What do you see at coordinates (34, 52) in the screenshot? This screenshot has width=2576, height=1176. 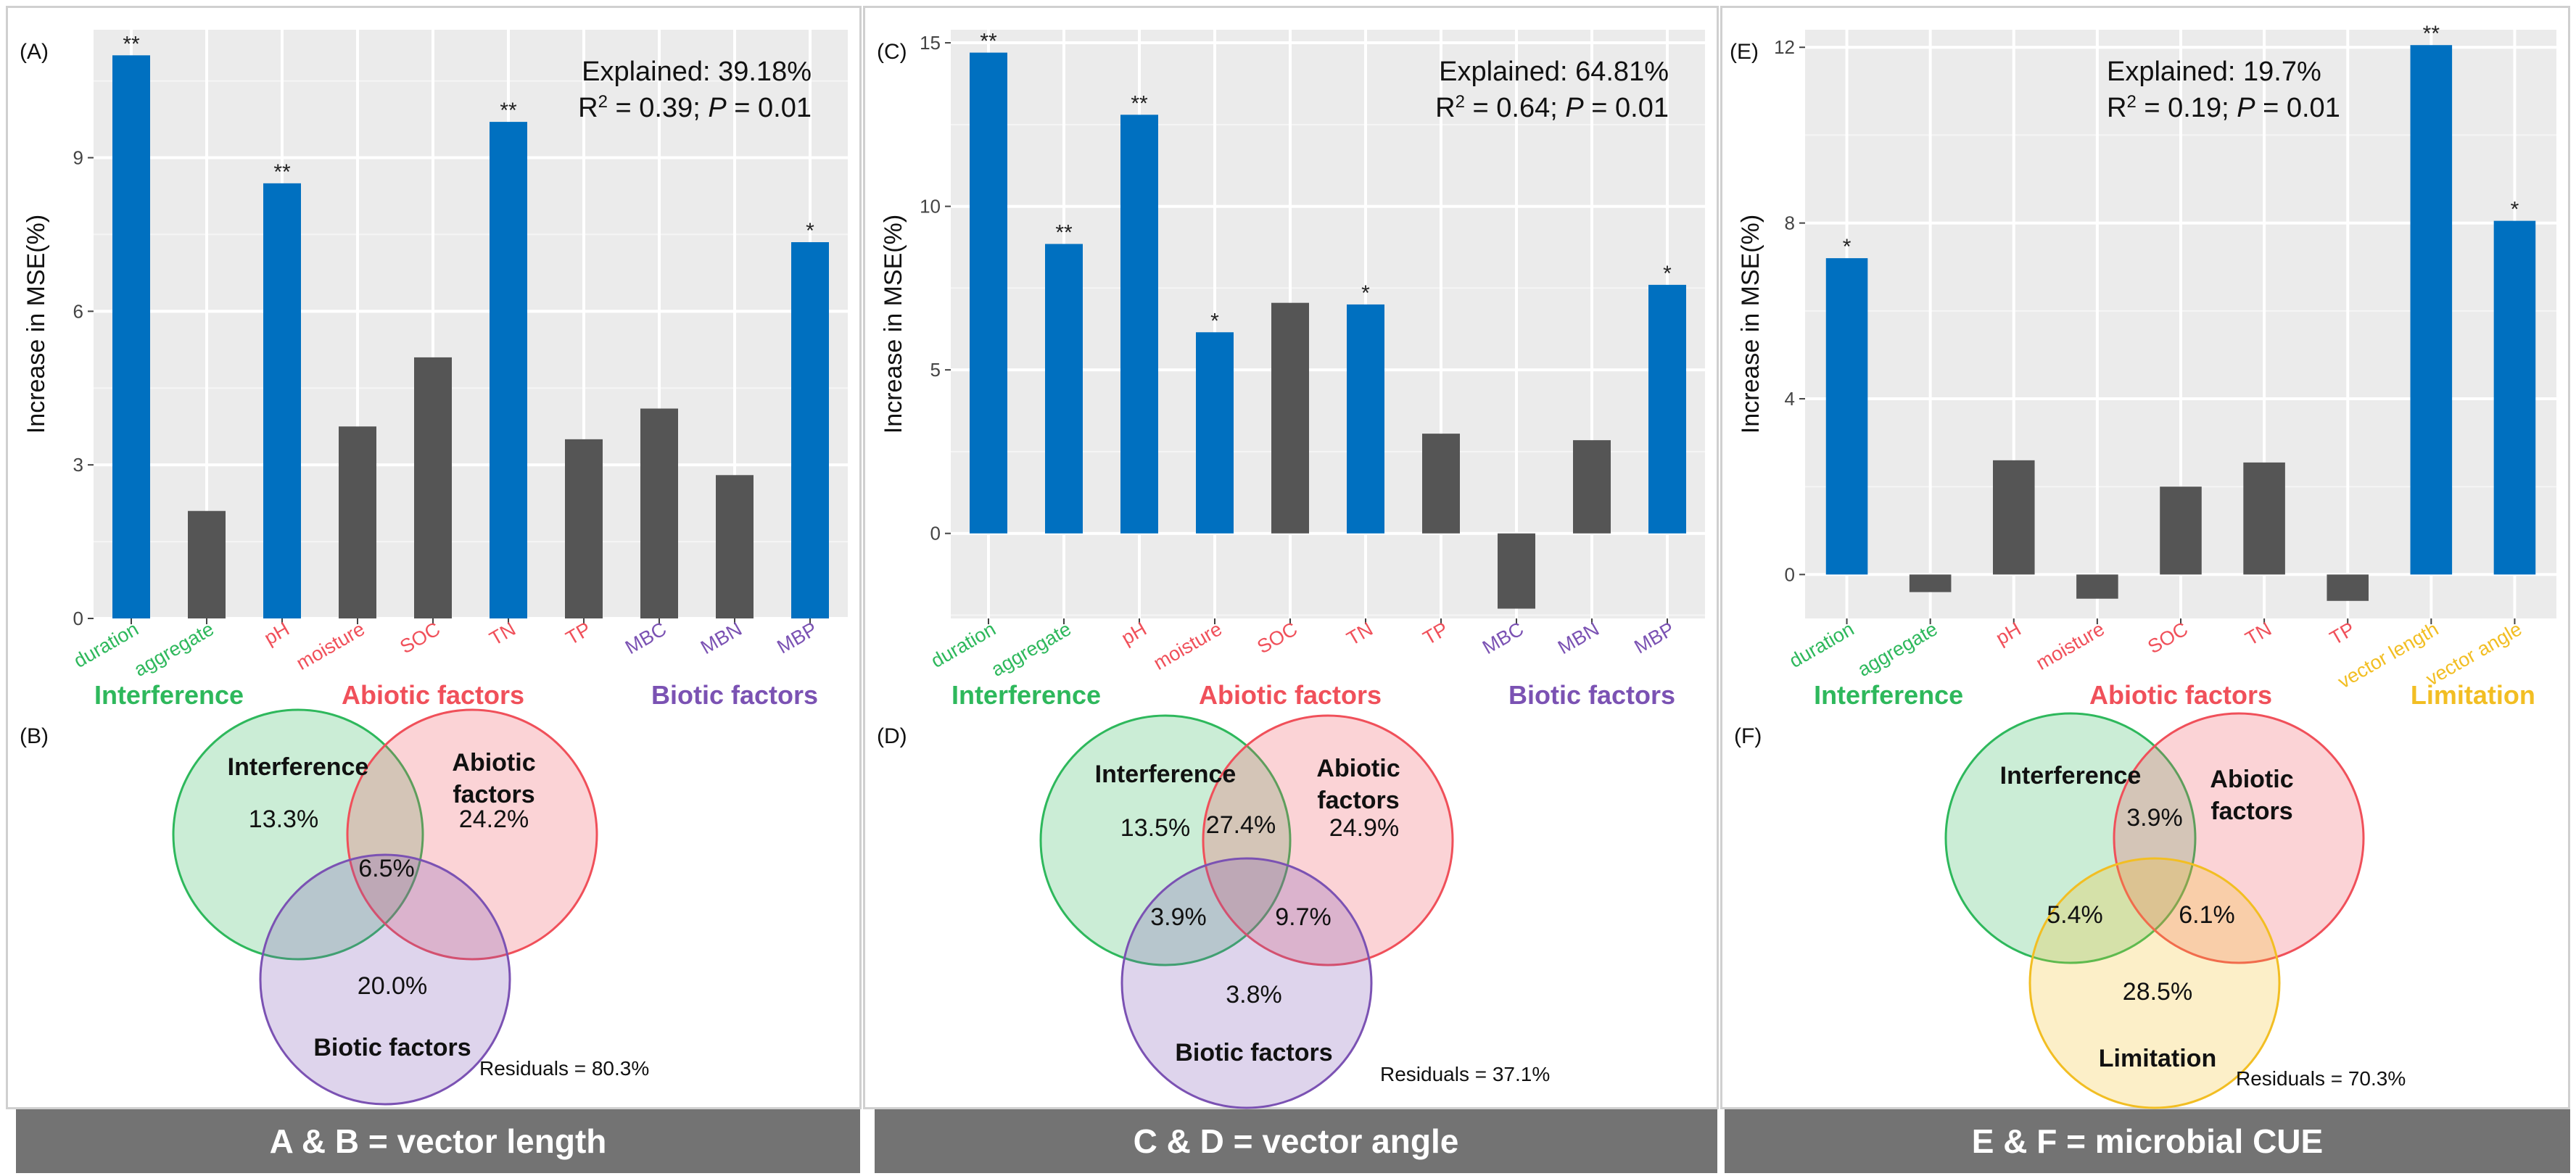 I see `panel-label: (A)` at bounding box center [34, 52].